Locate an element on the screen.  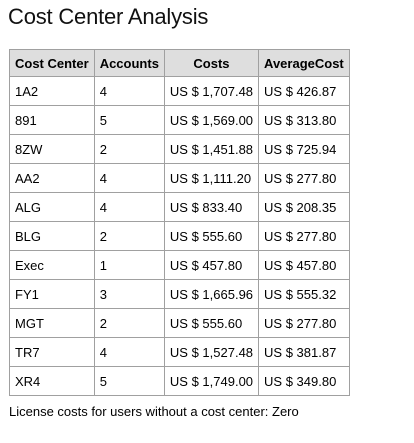
column-header-accounts: Accounts is located at coordinates (129, 63).